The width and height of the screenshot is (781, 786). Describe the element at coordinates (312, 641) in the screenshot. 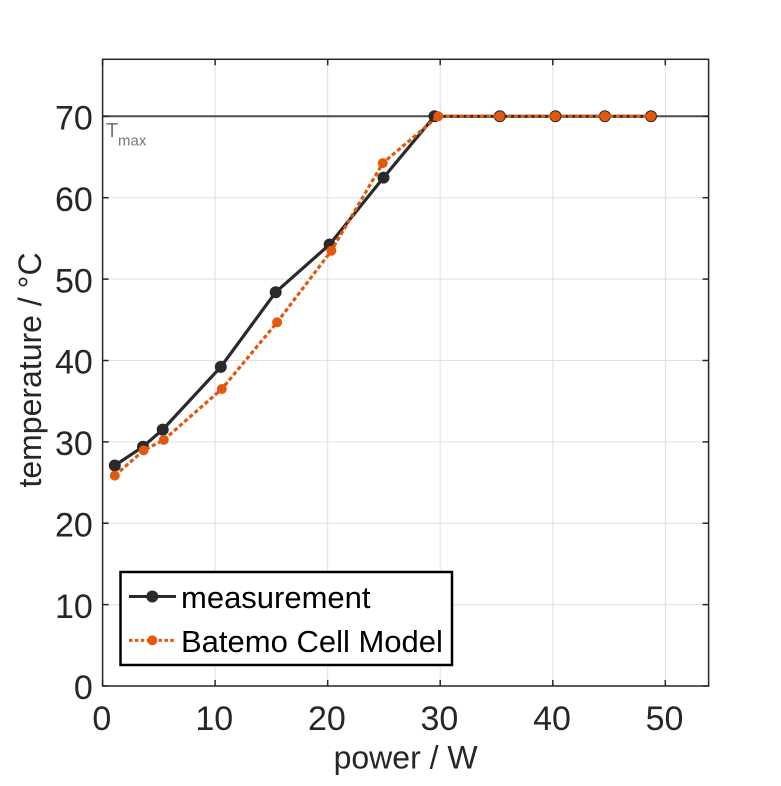

I see `svg-text: Batemo Cell Model` at that location.